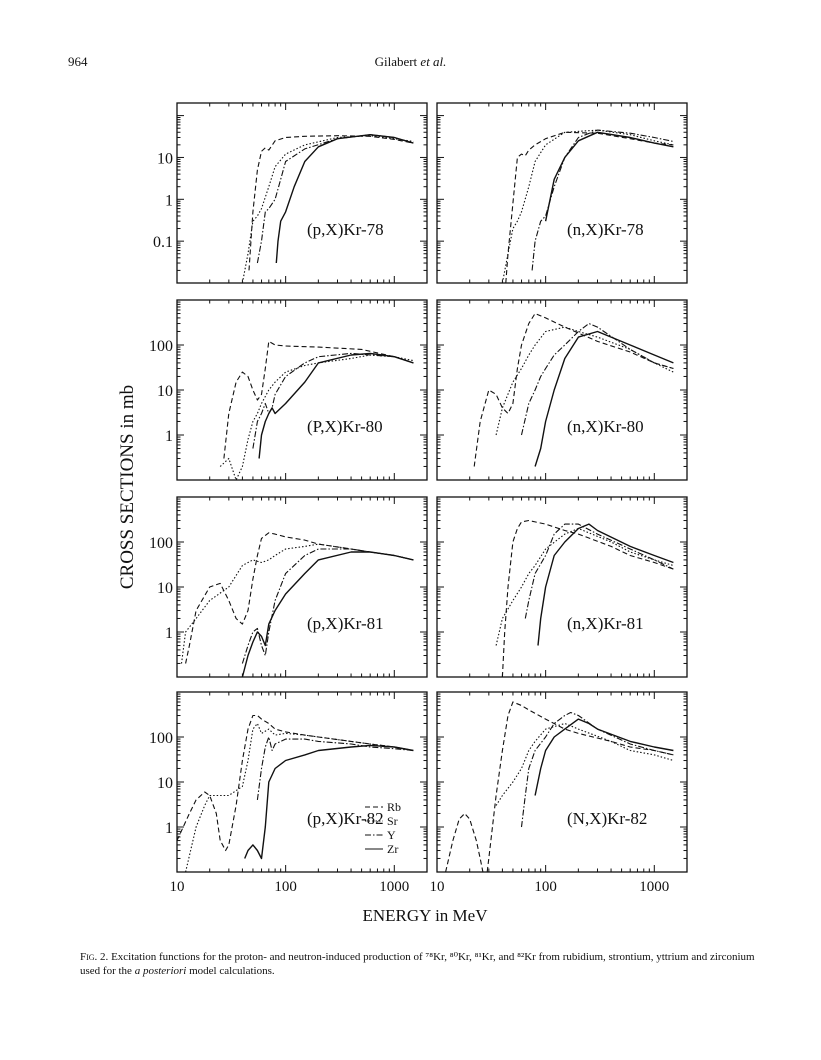 The height and width of the screenshot is (1060, 821). I want to click on chart-panel-8: (N,X)Kr-82 10 100 1000, so click(559, 793).